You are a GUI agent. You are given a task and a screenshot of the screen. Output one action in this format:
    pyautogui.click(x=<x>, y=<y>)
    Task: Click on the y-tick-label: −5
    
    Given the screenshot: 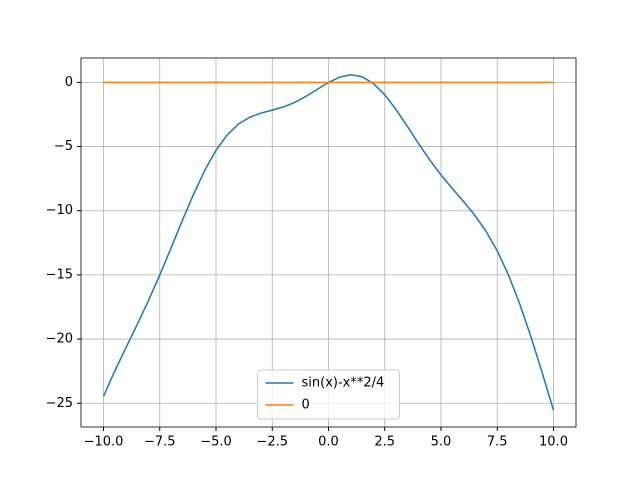 What is the action you would take?
    pyautogui.click(x=63, y=146)
    